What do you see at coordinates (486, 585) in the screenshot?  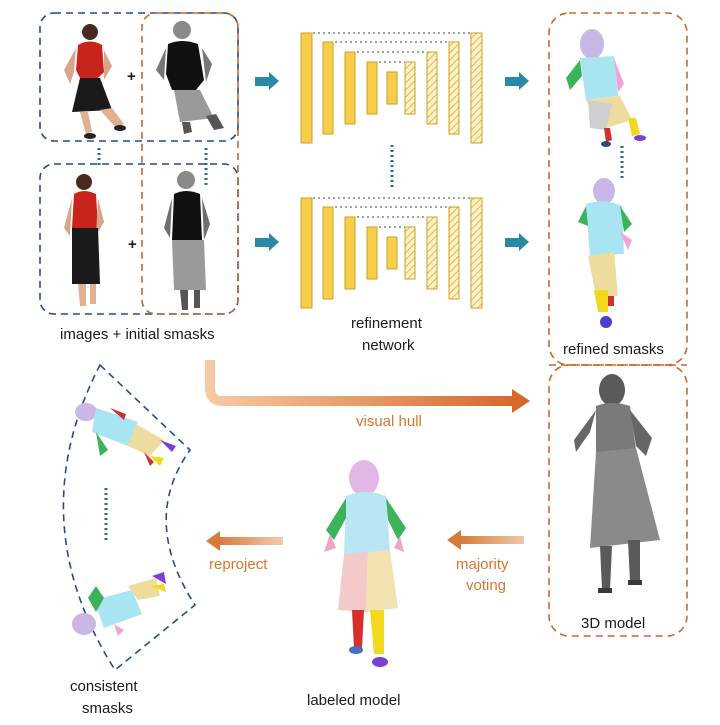 I see `voting-label: voting` at bounding box center [486, 585].